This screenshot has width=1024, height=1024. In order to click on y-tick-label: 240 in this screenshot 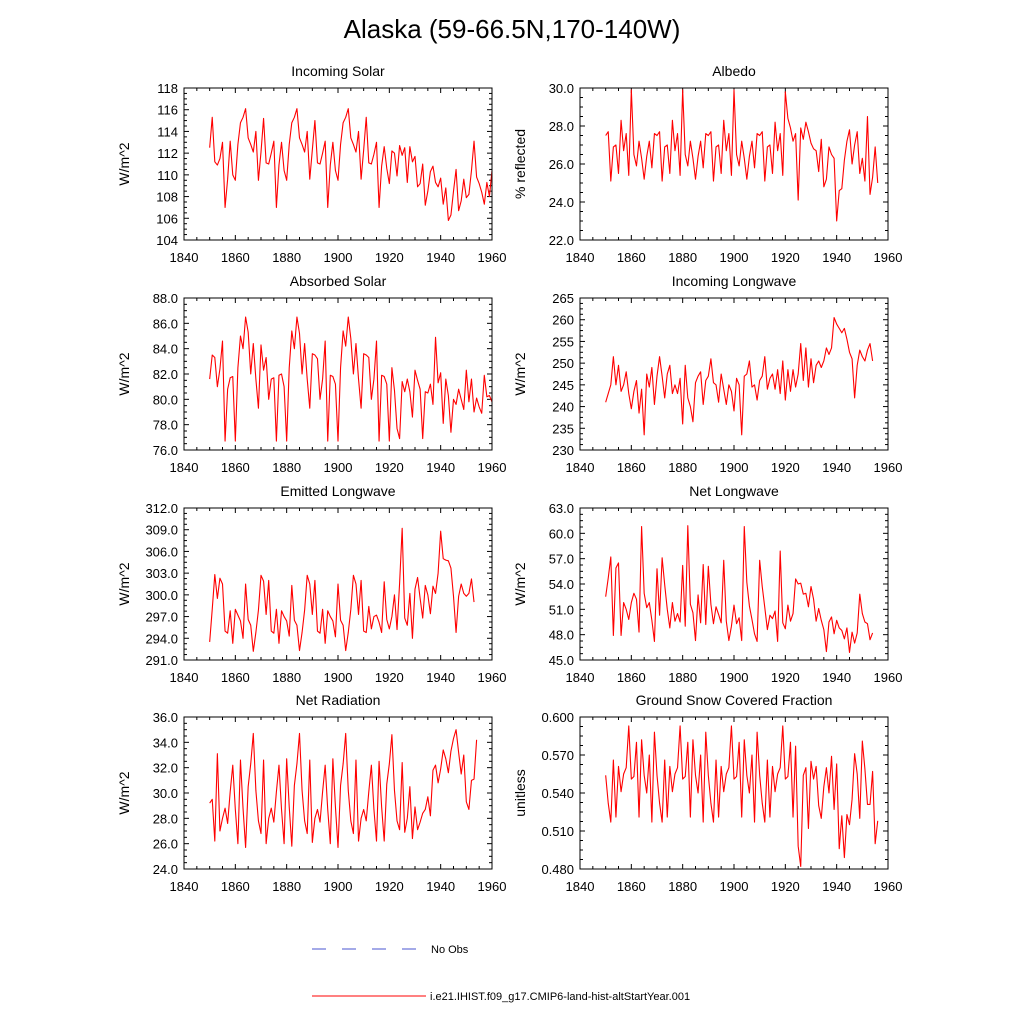, I will do `click(563, 407)`.